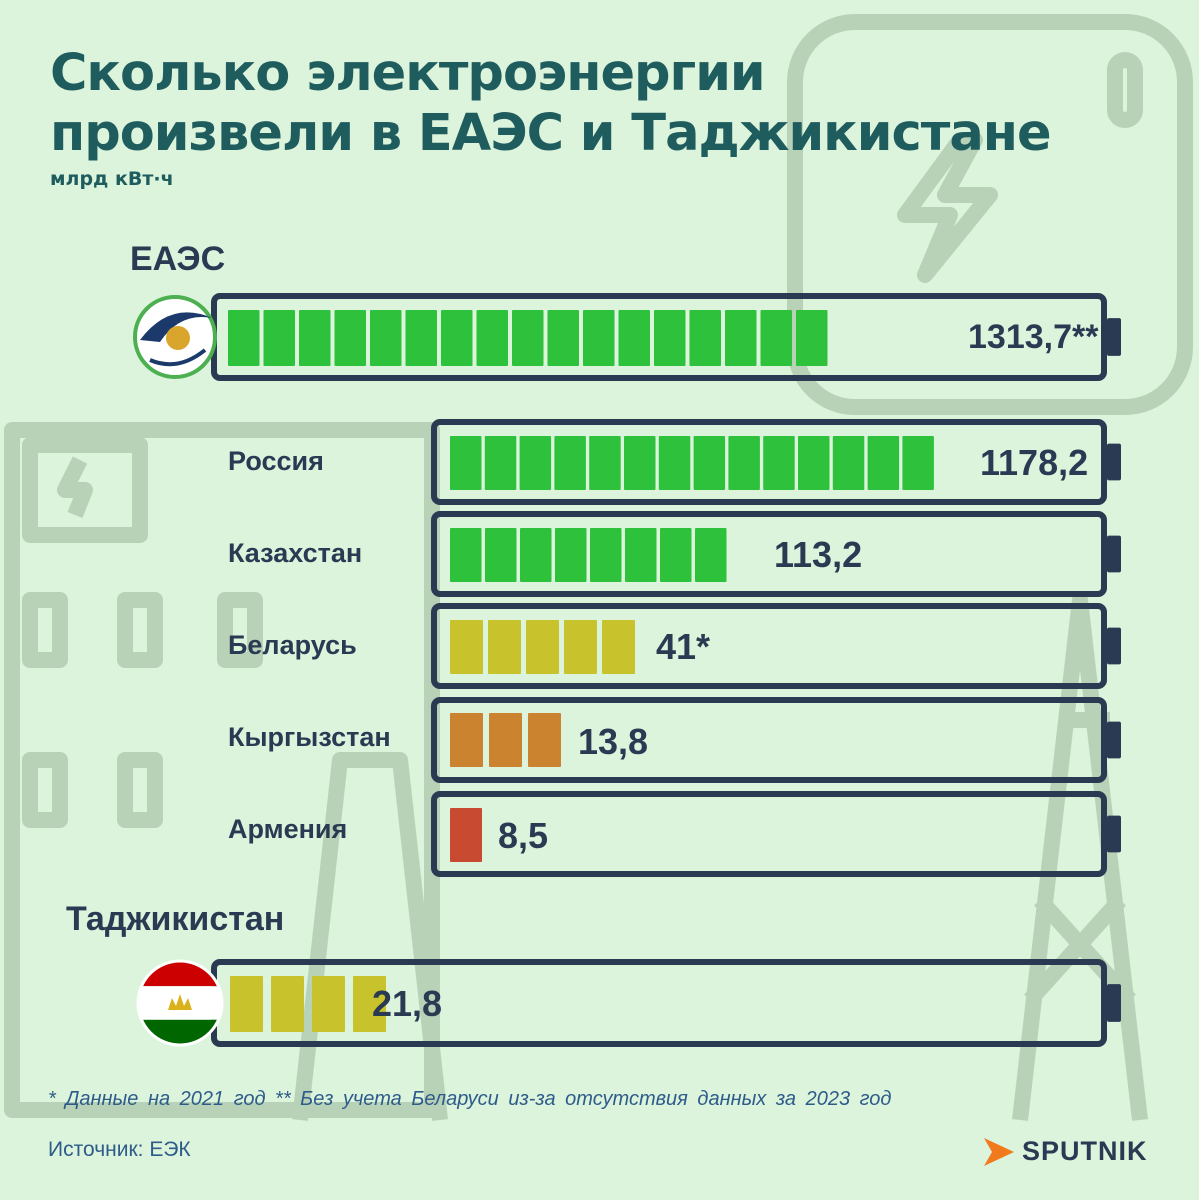 The image size is (1199, 1200). What do you see at coordinates (292, 645) in the screenshot?
I see `label-belarus: Беларусь` at bounding box center [292, 645].